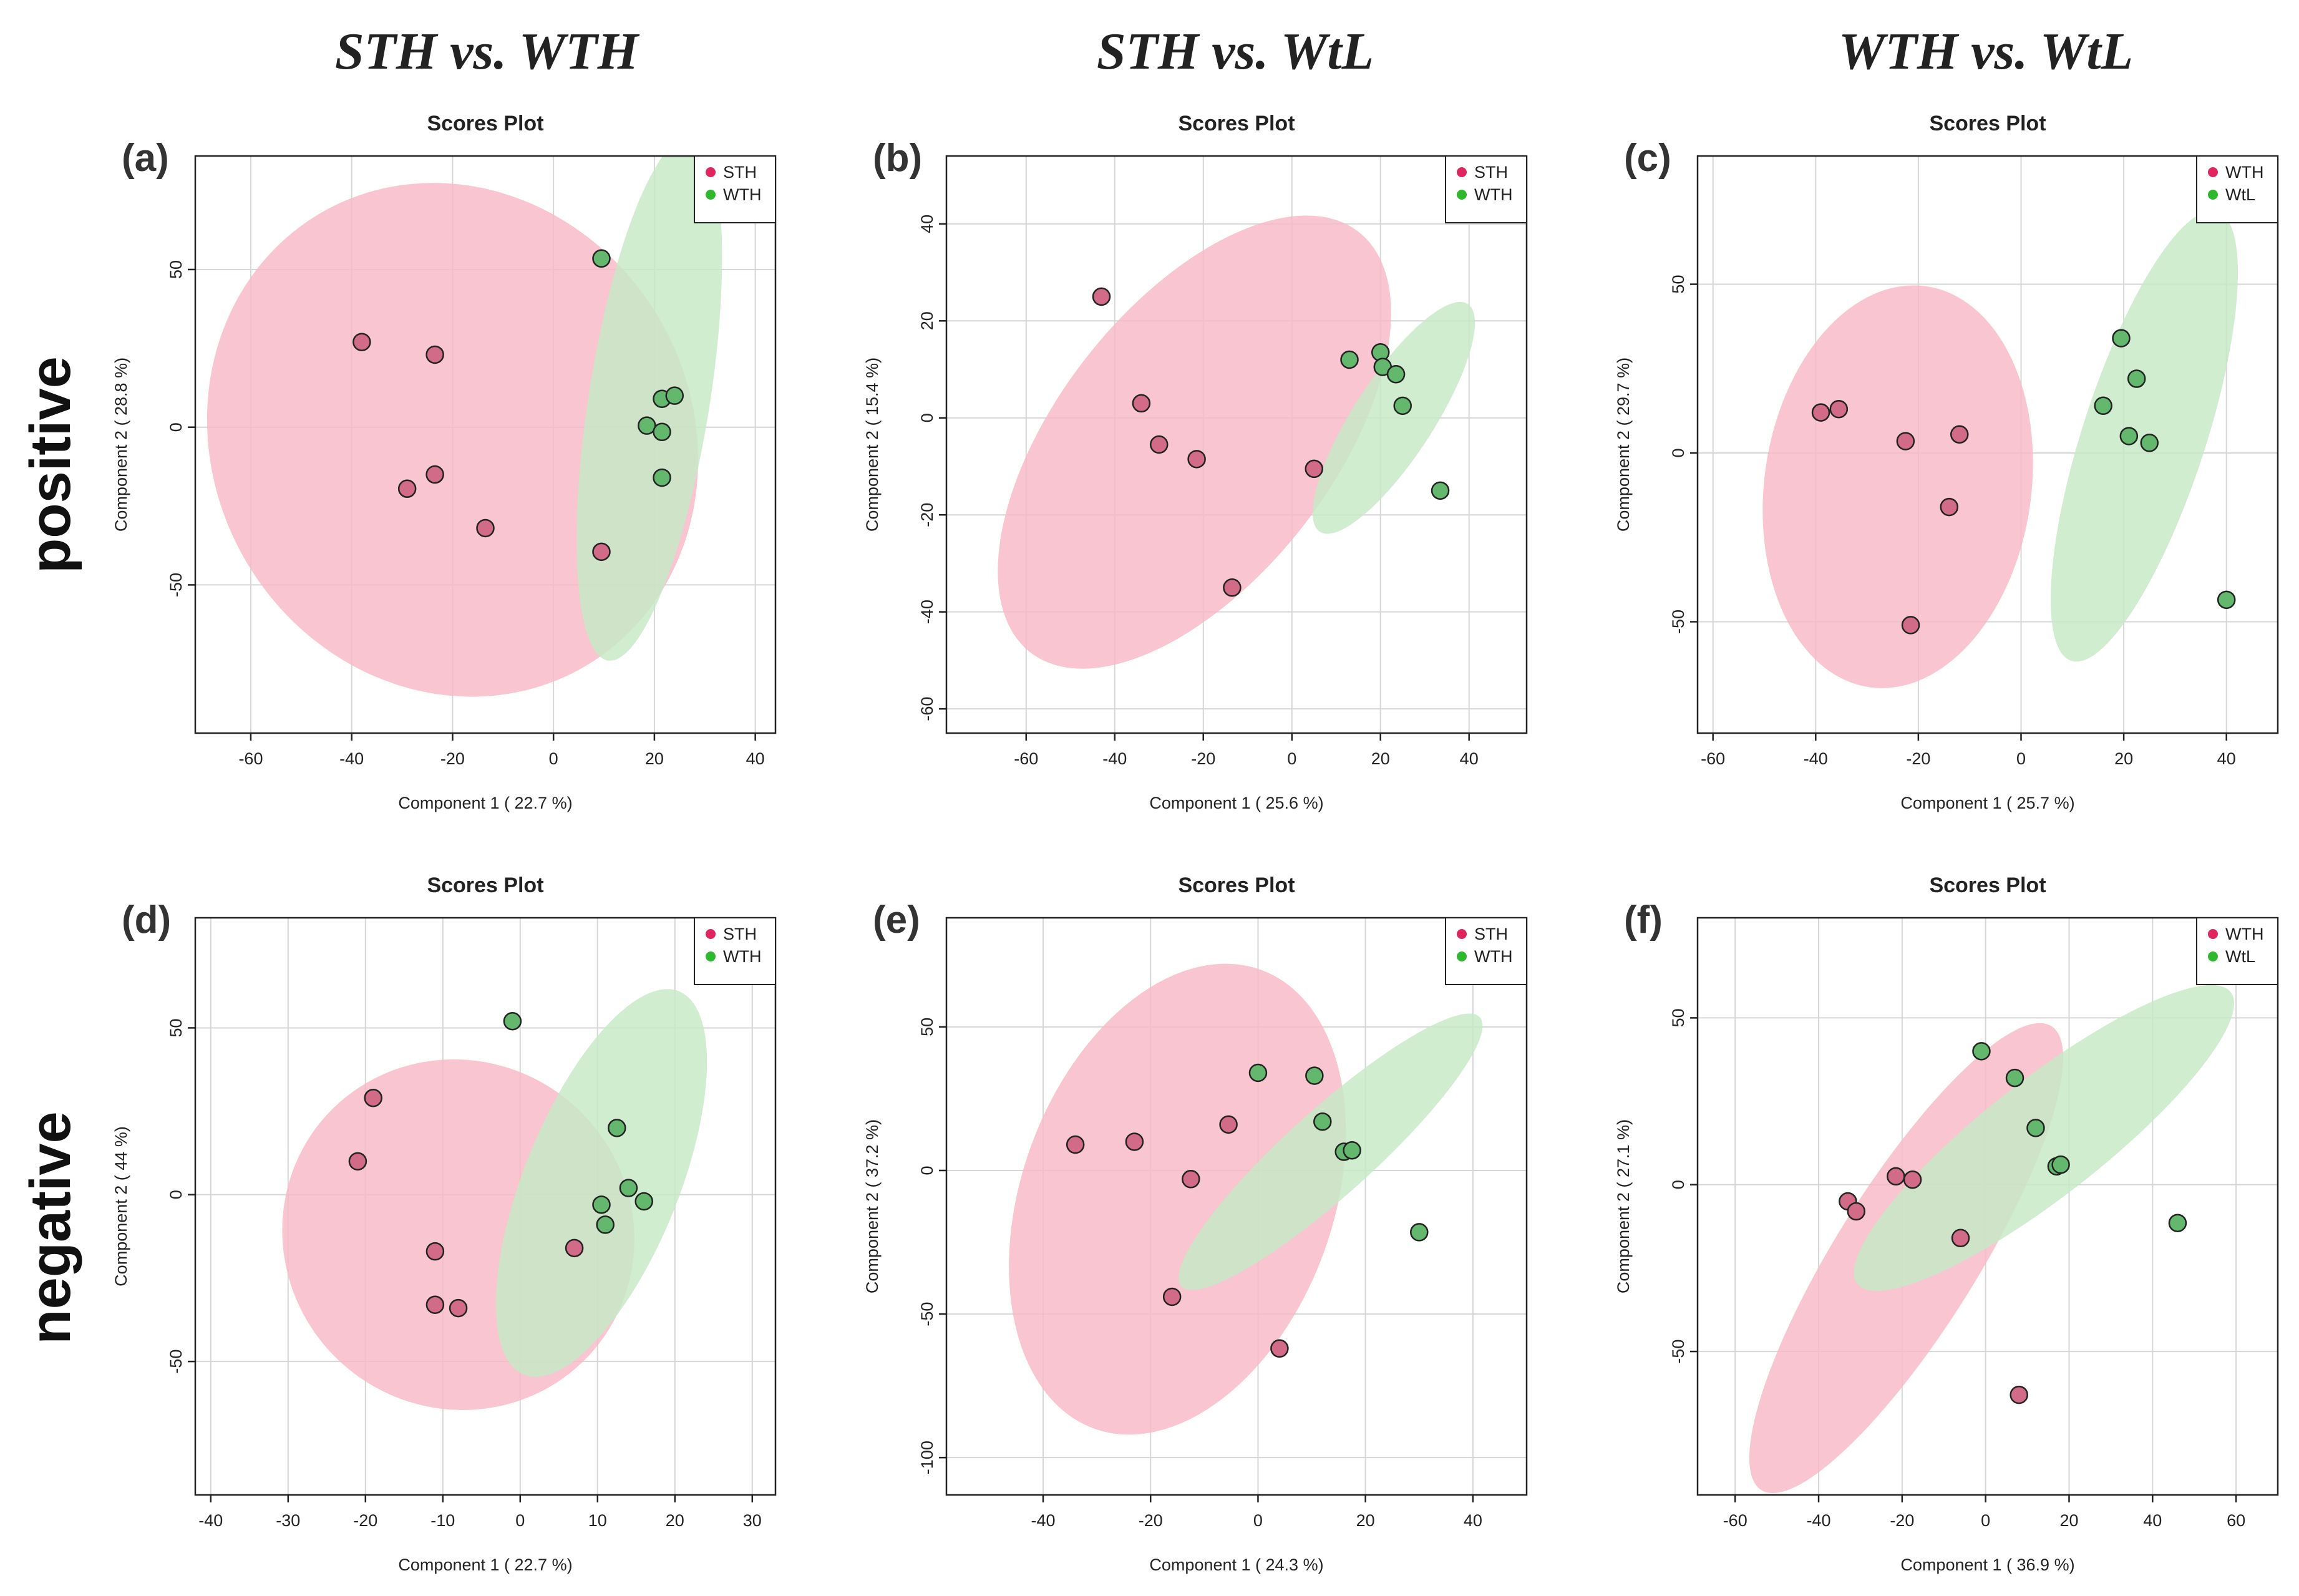  What do you see at coordinates (1986, 51) in the screenshot?
I see `column-title-3: WTH vs. WtL` at bounding box center [1986, 51].